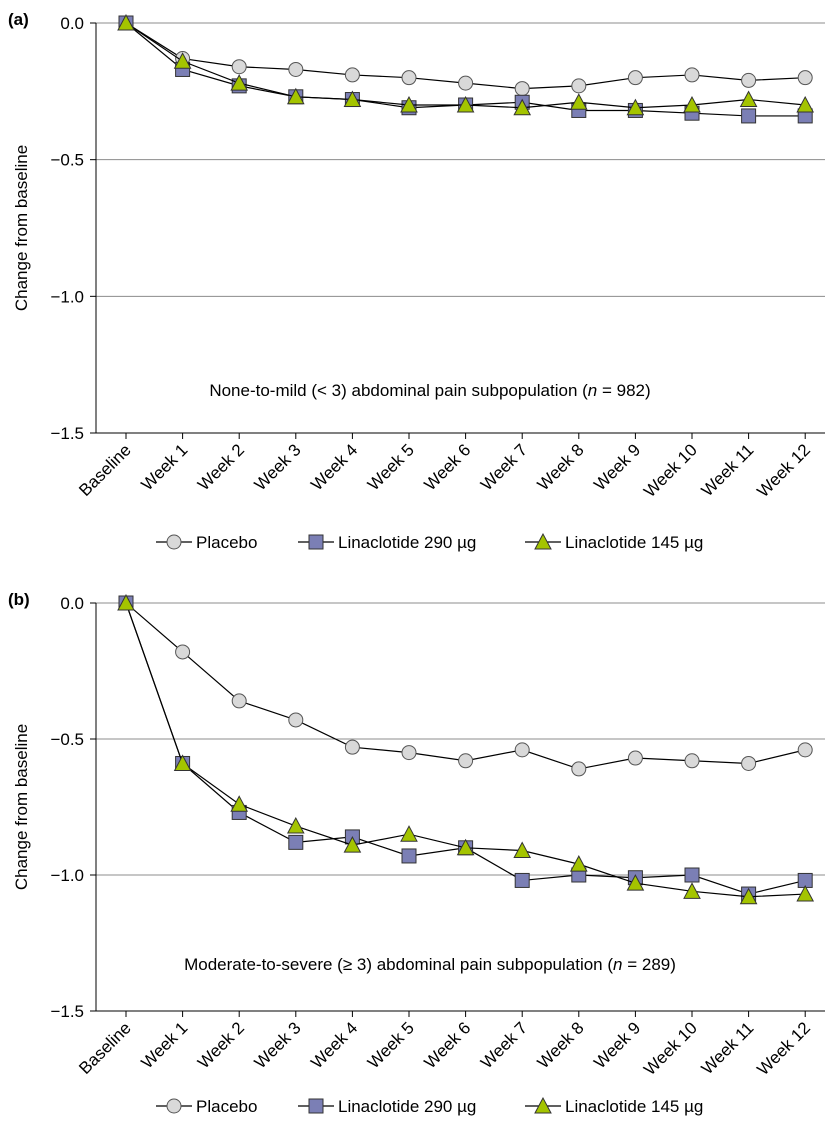 This screenshot has width=825, height=1132. I want to click on x-tick-label: Baseline, so click(105, 1048).